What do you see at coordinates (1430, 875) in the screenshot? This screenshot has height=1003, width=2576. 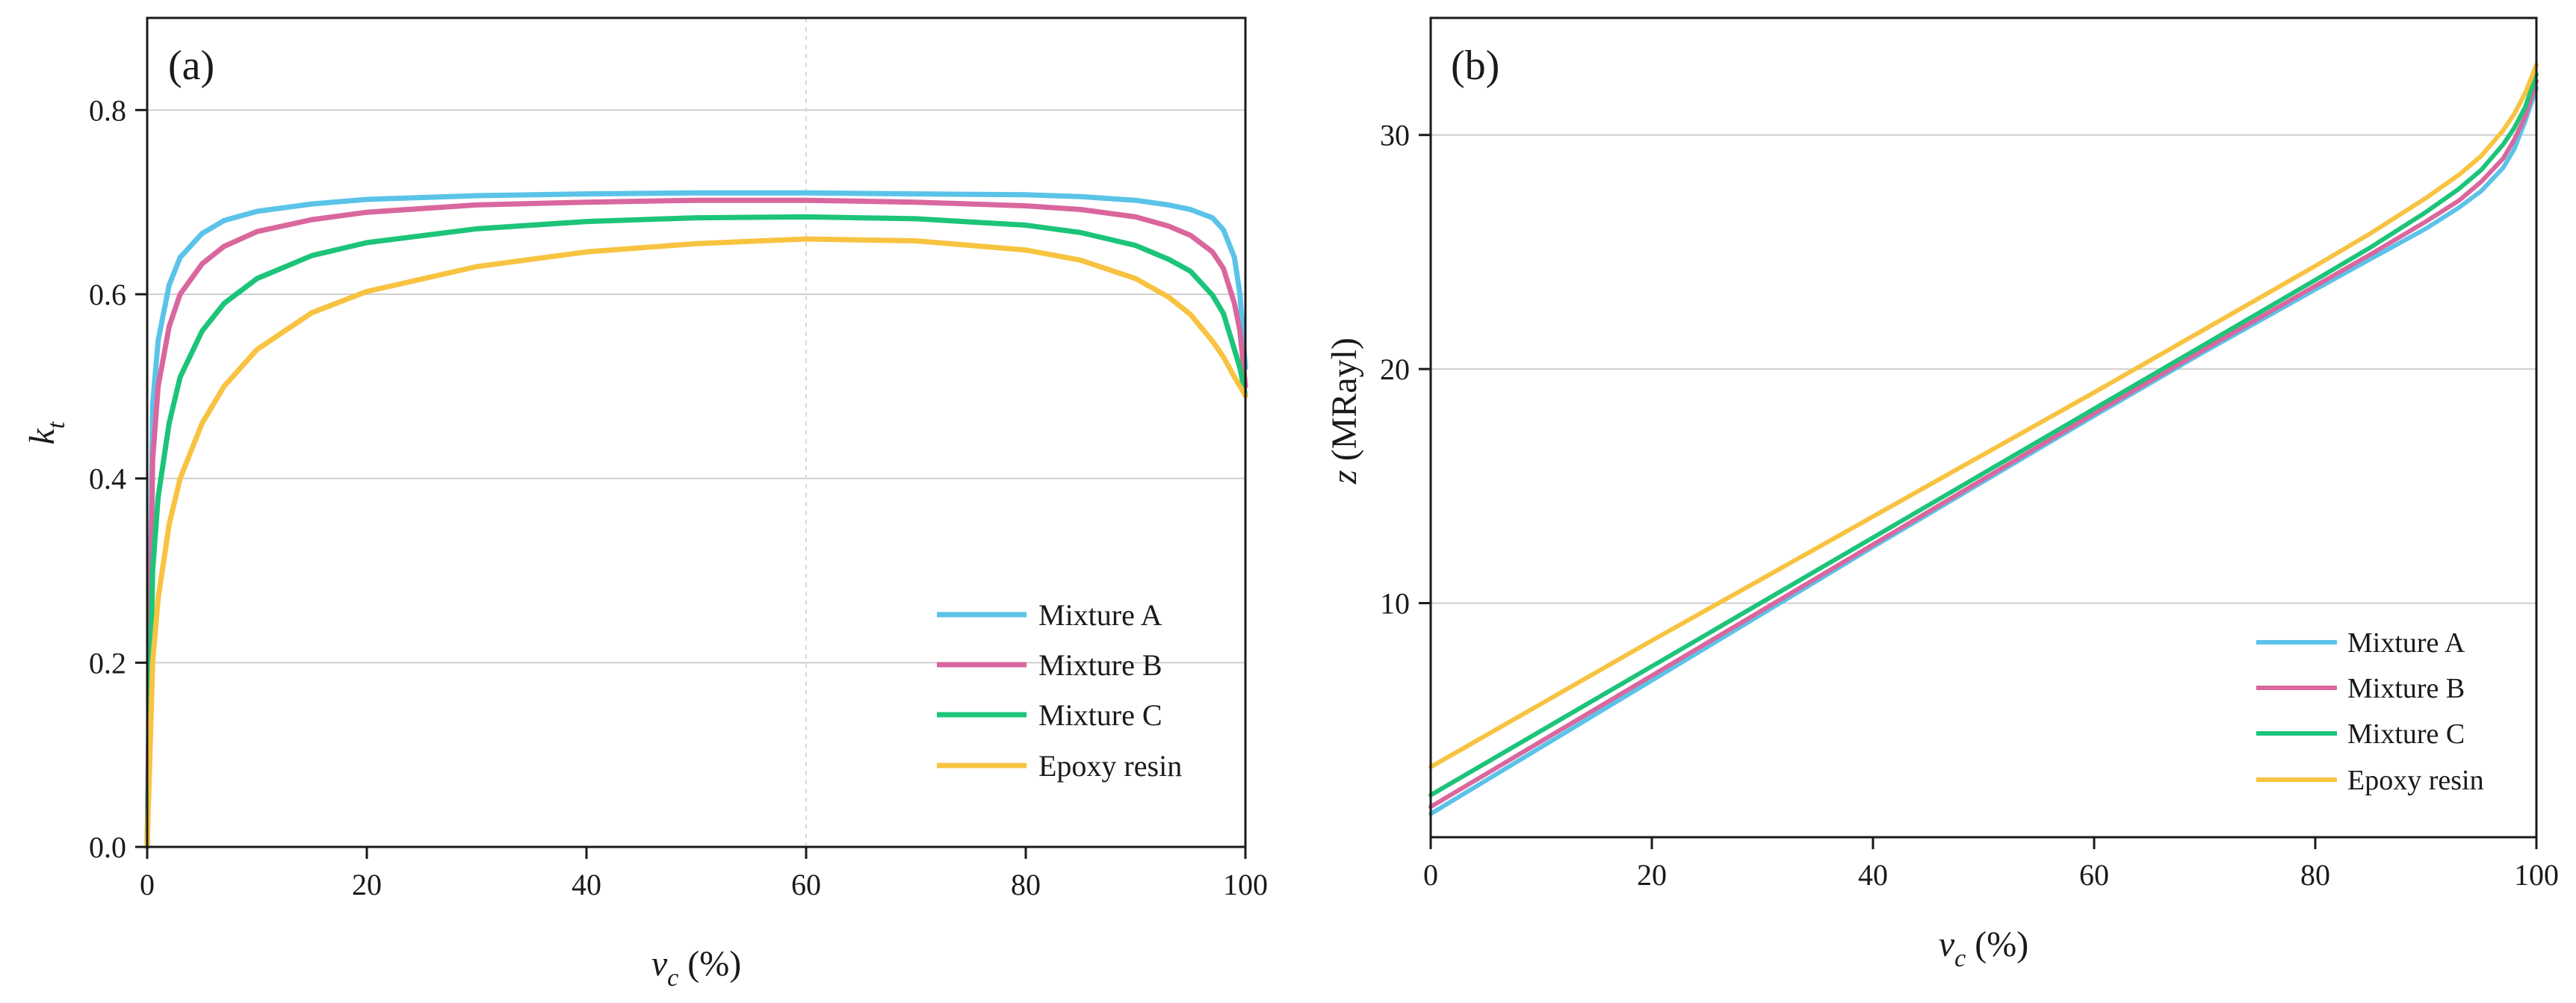 I see `x-tick-label-b-0: 0` at bounding box center [1430, 875].